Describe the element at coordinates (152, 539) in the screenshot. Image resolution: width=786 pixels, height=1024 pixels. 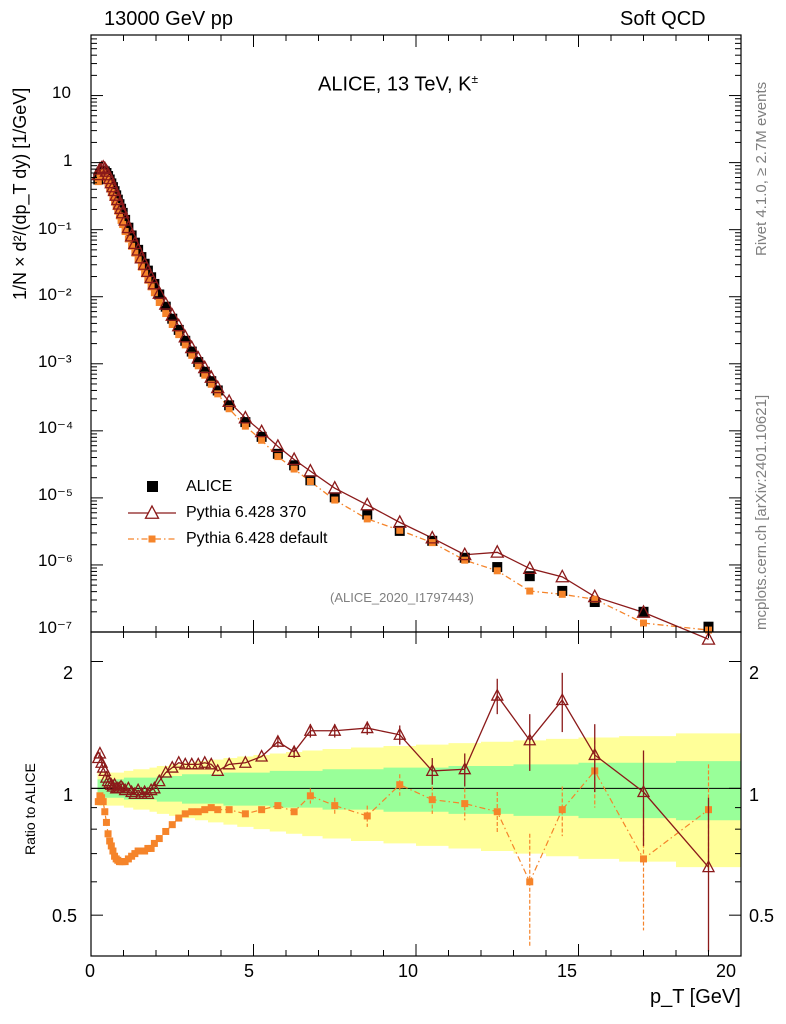
I see `legend-marker-pythia-default` at that location.